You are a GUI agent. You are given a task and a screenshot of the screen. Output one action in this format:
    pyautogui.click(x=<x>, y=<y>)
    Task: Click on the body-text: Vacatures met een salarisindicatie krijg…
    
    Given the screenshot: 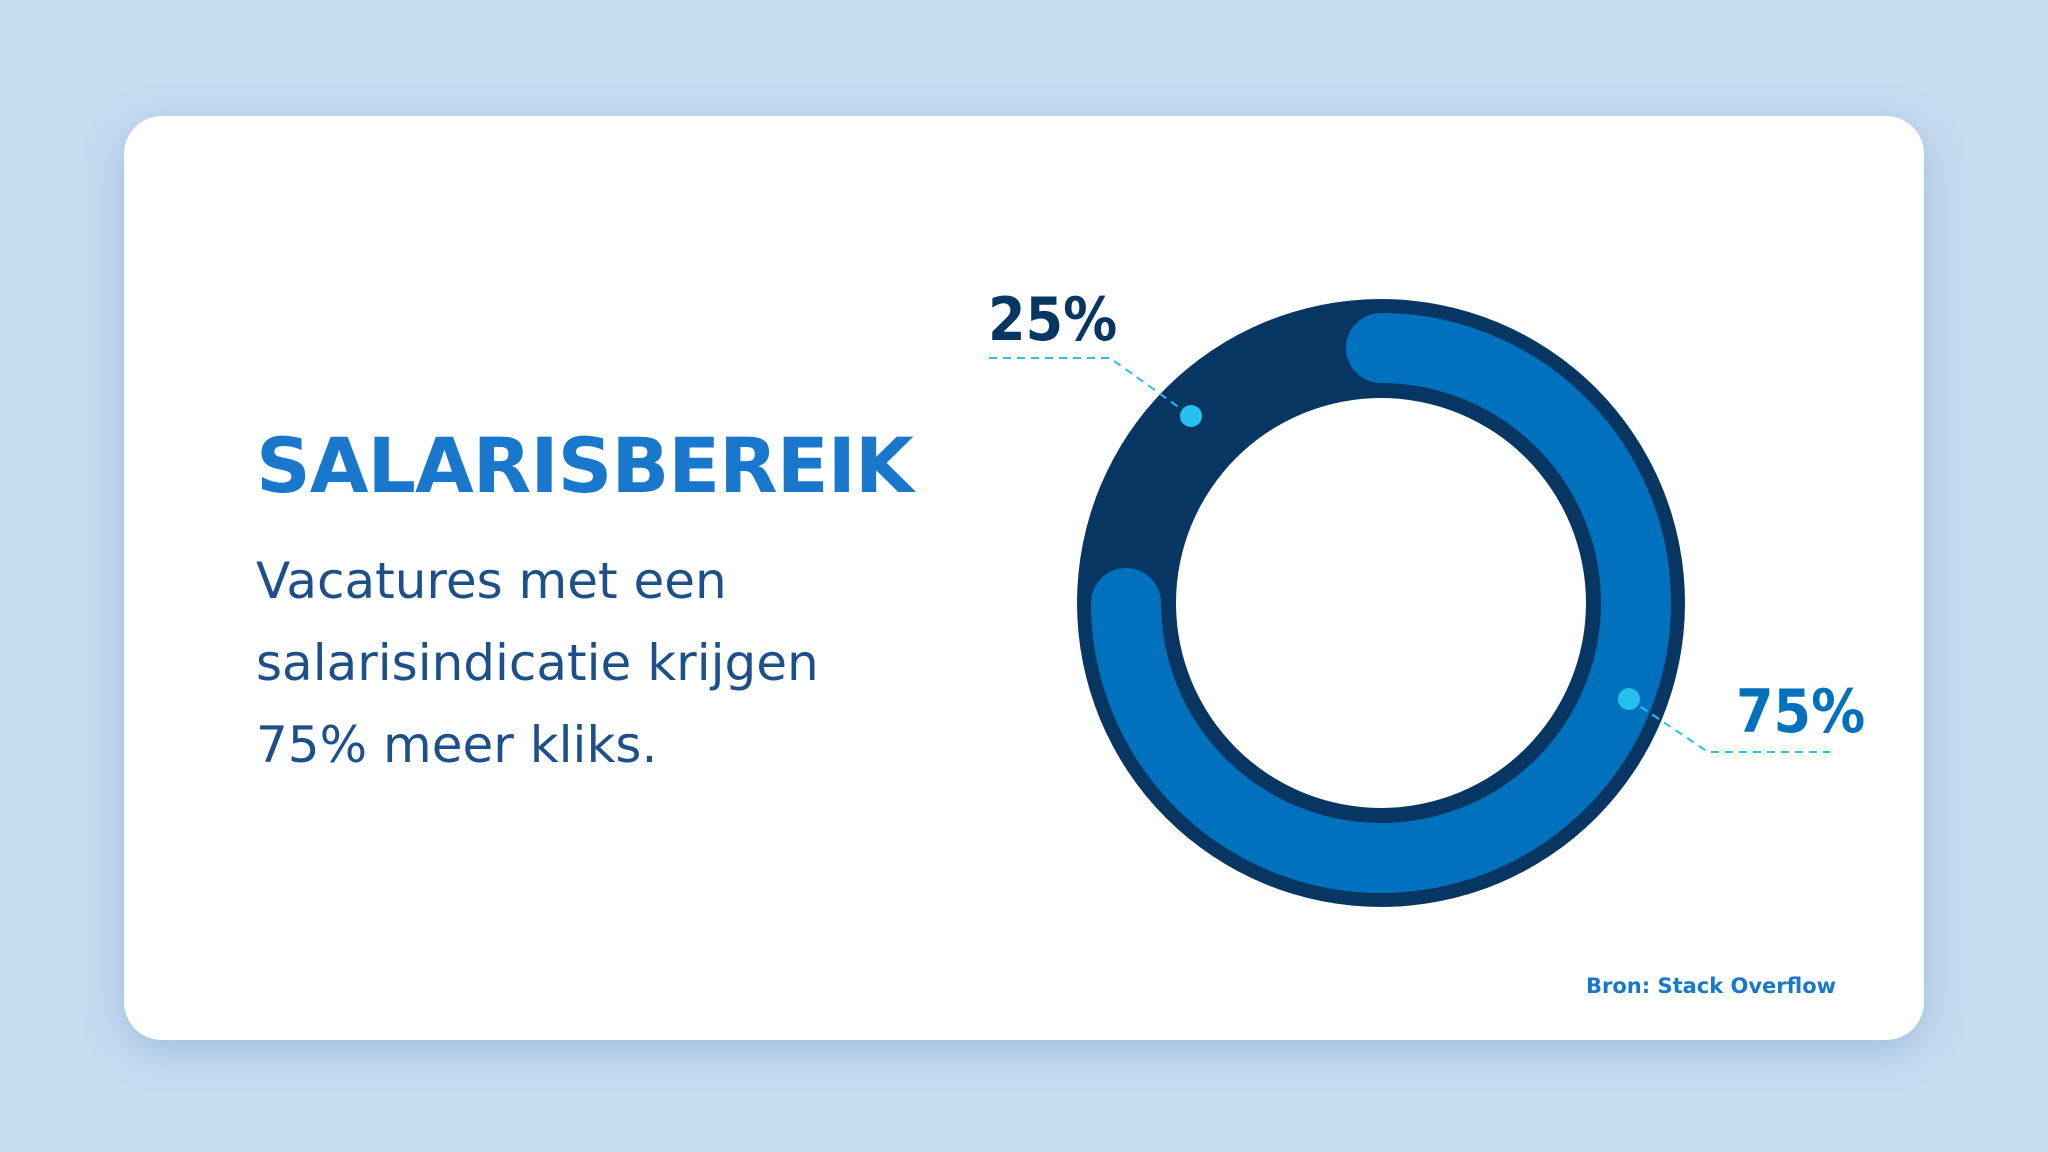 What is the action you would take?
    pyautogui.click(x=537, y=663)
    